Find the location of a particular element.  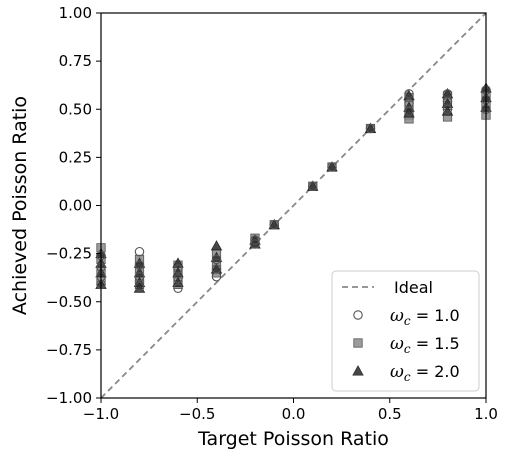

legend-box is located at coordinates (405, 331).